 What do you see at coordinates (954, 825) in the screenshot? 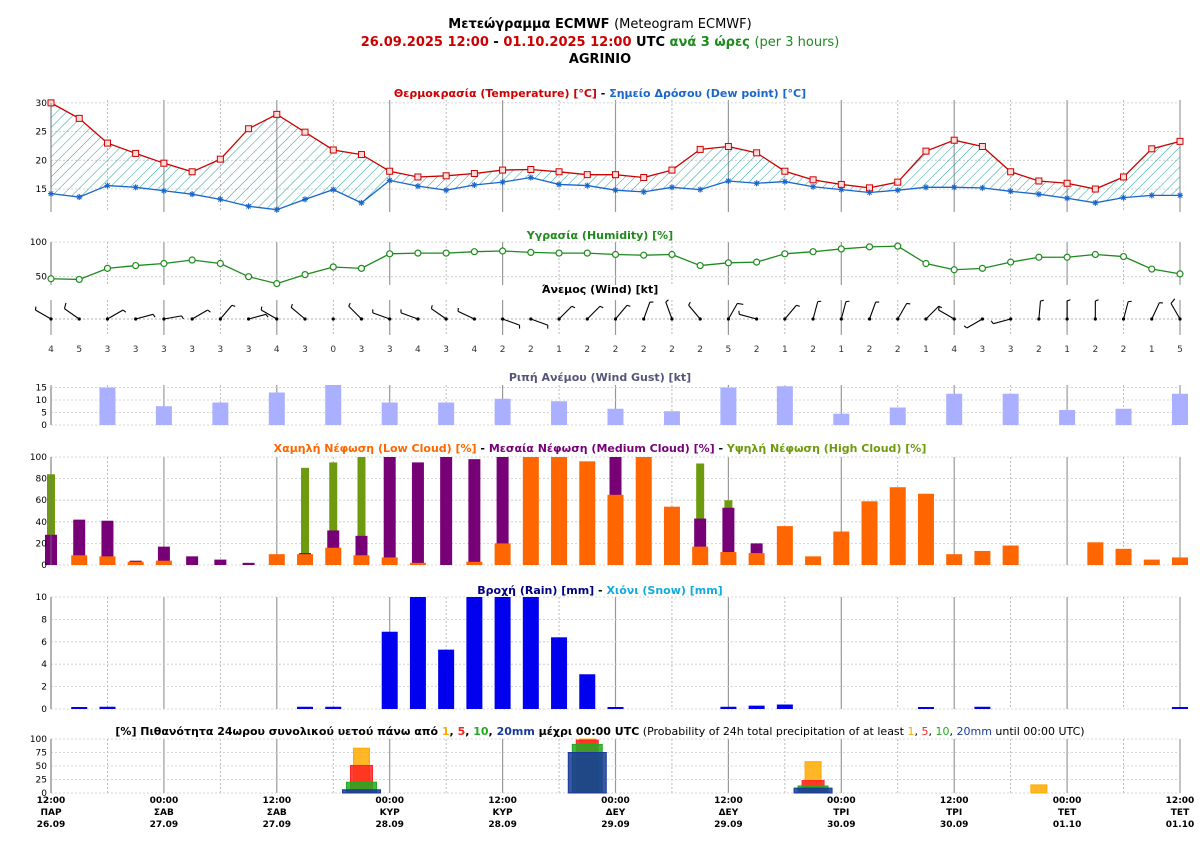
I see `x-axis-date: 30.09` at bounding box center [954, 825].